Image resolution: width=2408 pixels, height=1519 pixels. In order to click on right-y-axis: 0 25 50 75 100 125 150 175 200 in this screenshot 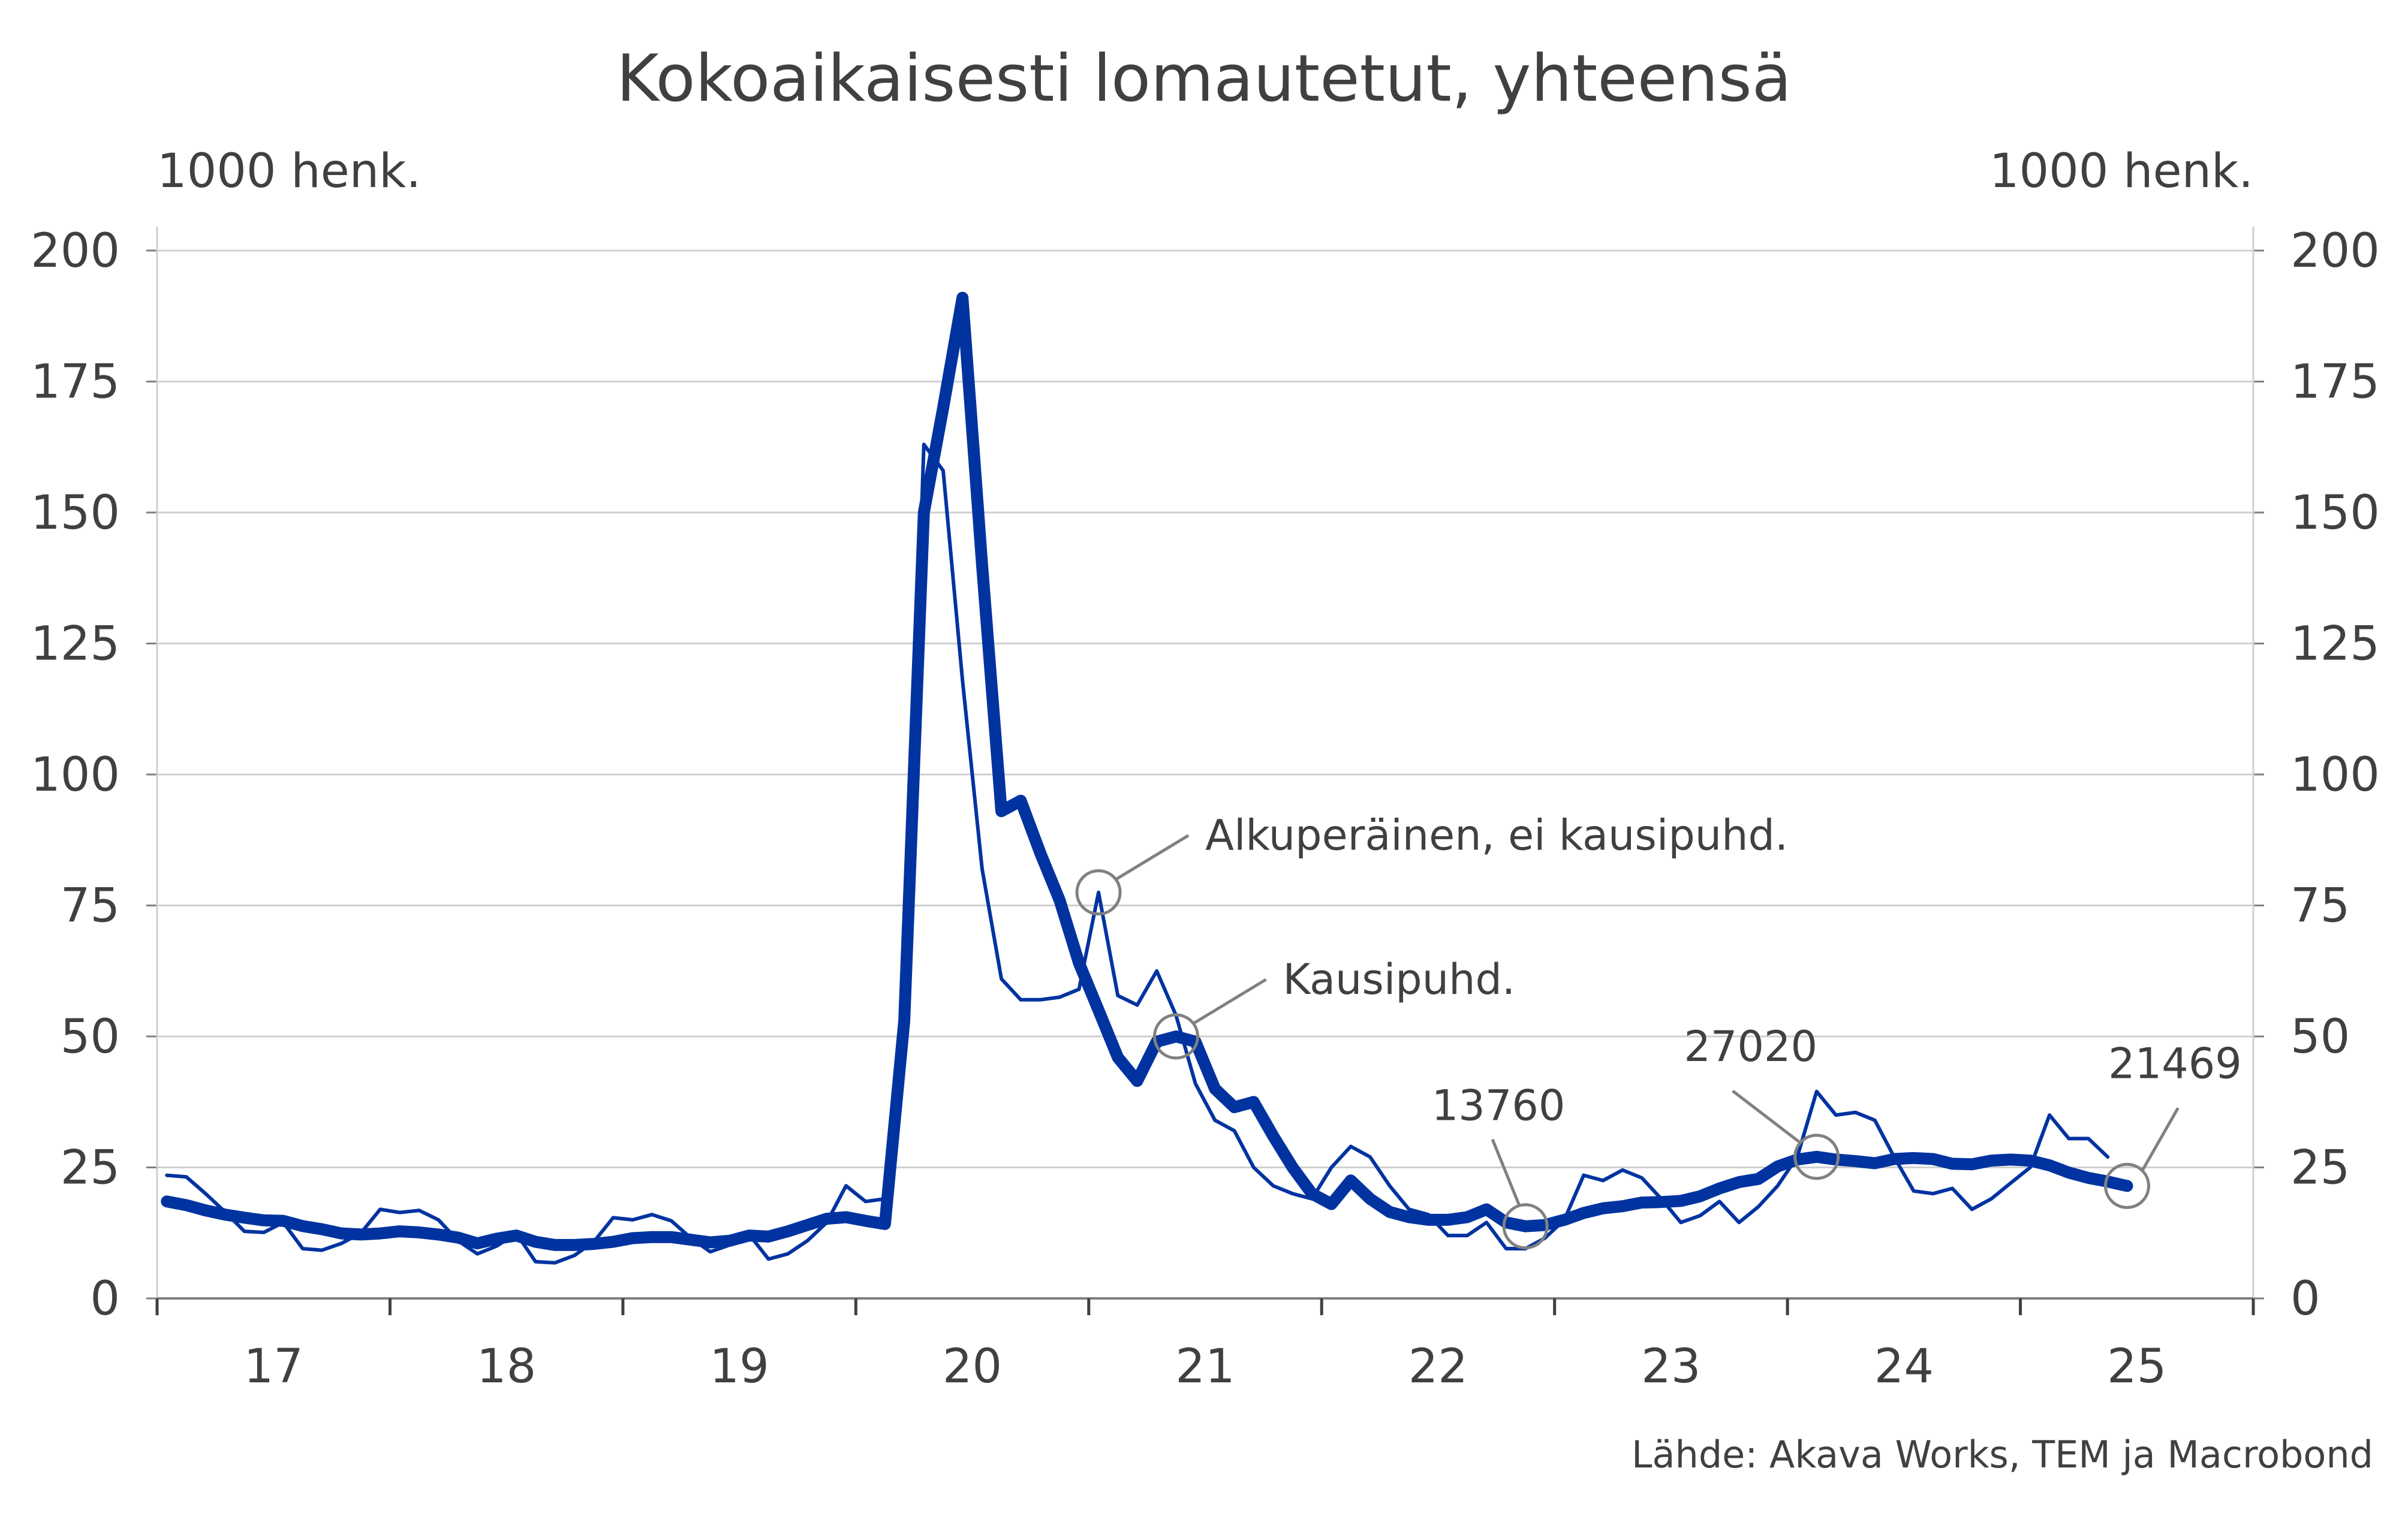, I will do `click(2316, 775)`.